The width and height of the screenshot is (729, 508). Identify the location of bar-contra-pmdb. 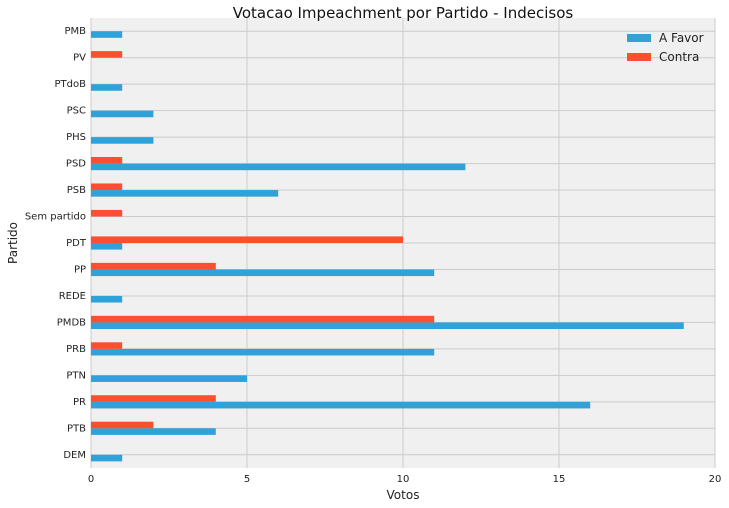
(263, 319).